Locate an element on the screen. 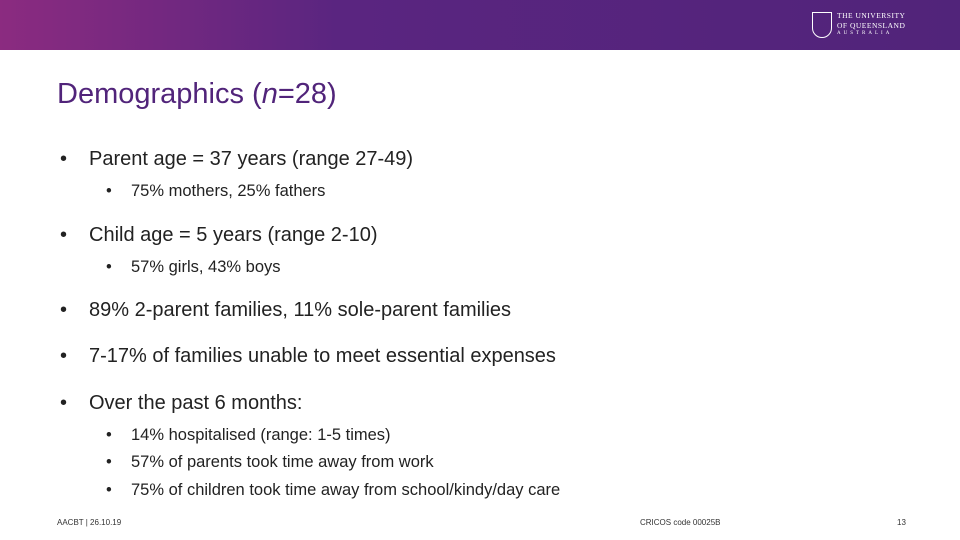 Image resolution: width=960 pixels, height=540 pixels. sub-bullet-text: 75% mothers, 25% fathers is located at coordinates (228, 191).